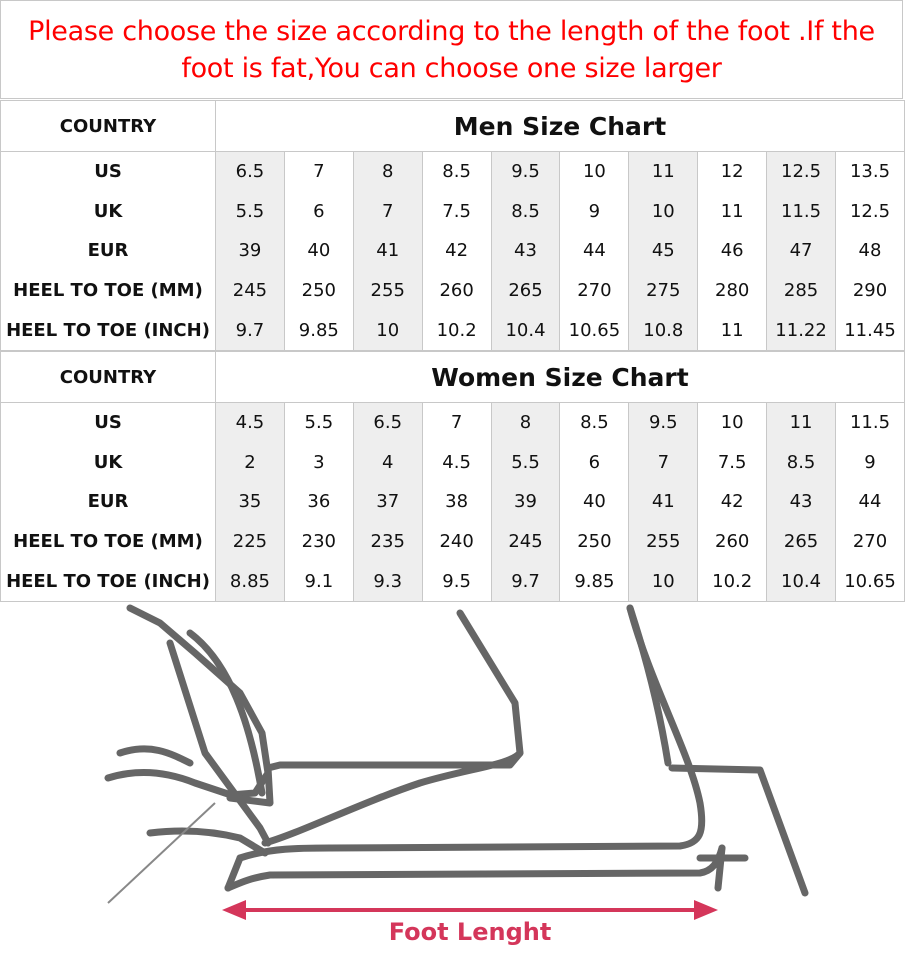 The image size is (905, 960). What do you see at coordinates (870, 330) in the screenshot?
I see `size-cell: 11.45` at bounding box center [870, 330].